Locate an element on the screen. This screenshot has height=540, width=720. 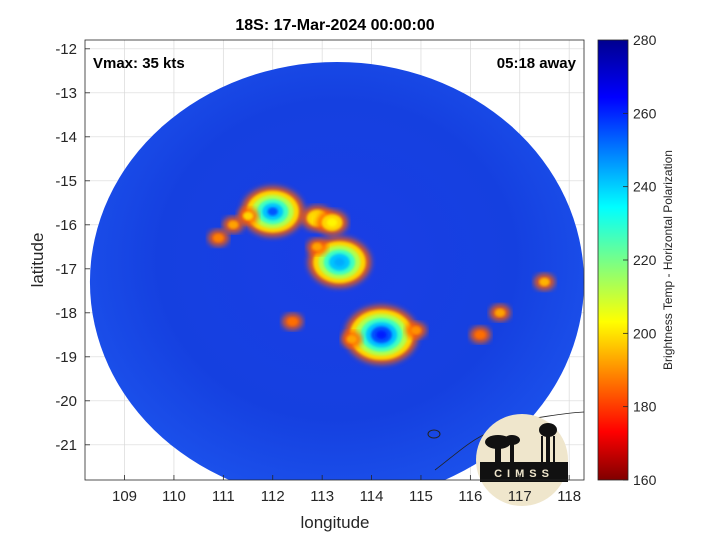
x-axis-label: longitude is located at coordinates (334, 522).